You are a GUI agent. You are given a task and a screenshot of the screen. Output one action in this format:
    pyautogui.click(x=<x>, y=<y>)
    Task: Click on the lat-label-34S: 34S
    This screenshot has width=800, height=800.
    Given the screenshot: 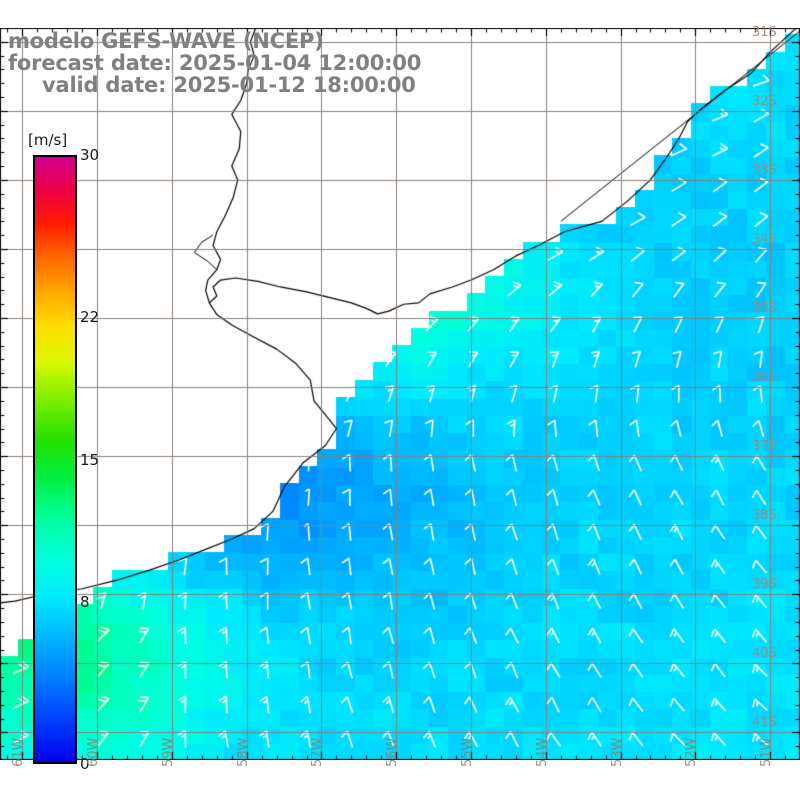 What is the action you would take?
    pyautogui.click(x=764, y=239)
    